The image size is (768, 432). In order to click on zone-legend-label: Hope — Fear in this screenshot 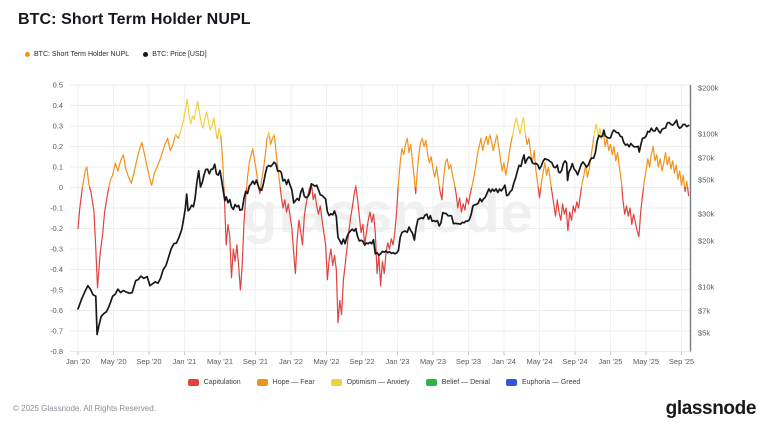, I will do `click(293, 382)`.